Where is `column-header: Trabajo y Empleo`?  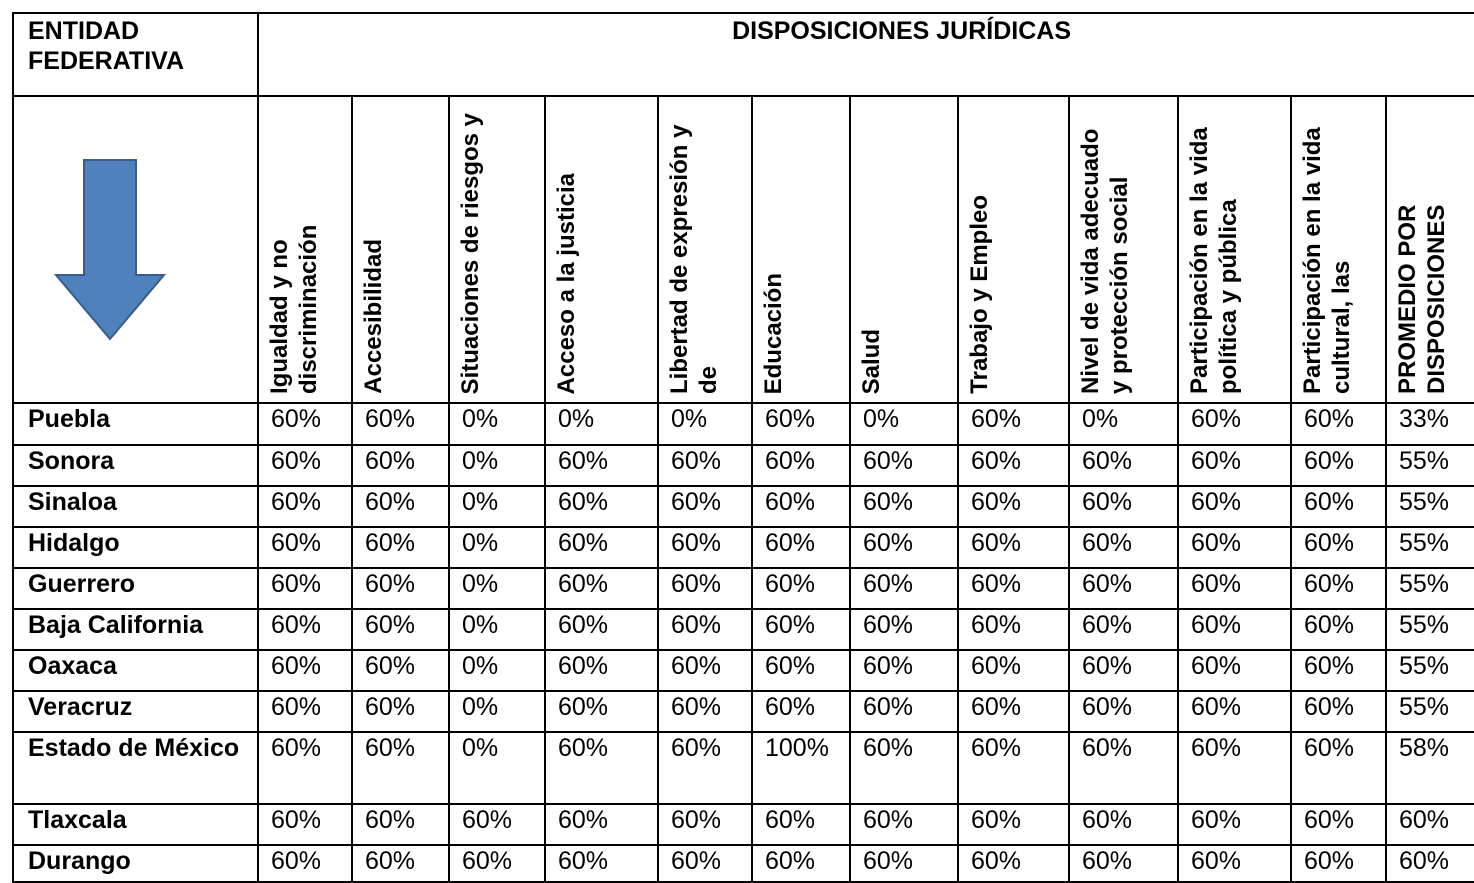
column-header: Trabajo y Empleo is located at coordinates (1013, 249).